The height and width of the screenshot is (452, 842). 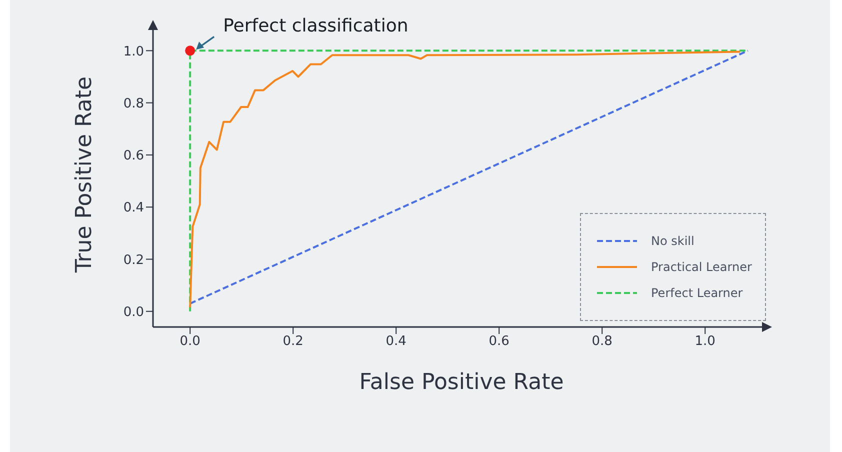 What do you see at coordinates (133, 208) in the screenshot?
I see `y-tick-label: 0.4` at bounding box center [133, 208].